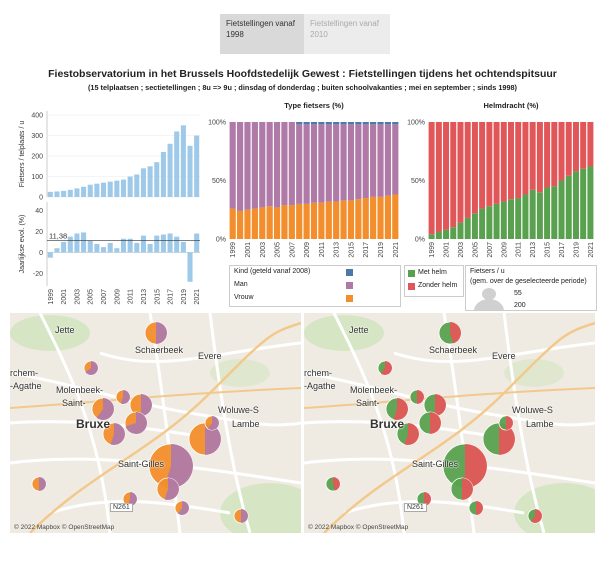 The height and width of the screenshot is (574, 605). What do you see at coordinates (65, 330) in the screenshot?
I see `map-label: Jette` at bounding box center [65, 330].